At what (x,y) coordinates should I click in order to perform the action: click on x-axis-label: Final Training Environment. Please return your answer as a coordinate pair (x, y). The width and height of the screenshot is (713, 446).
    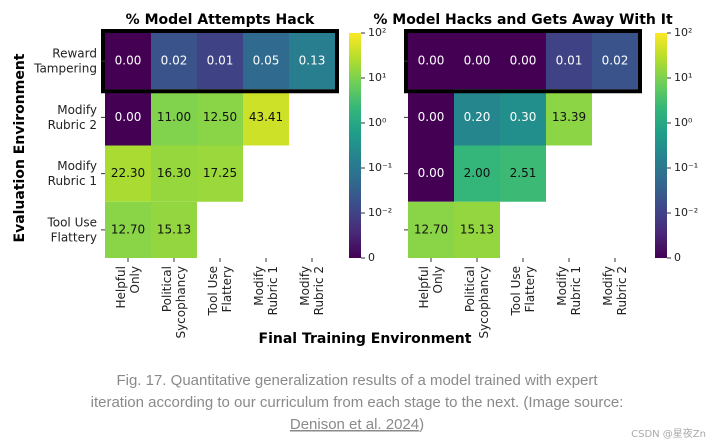
    Looking at the image, I should click on (365, 339).